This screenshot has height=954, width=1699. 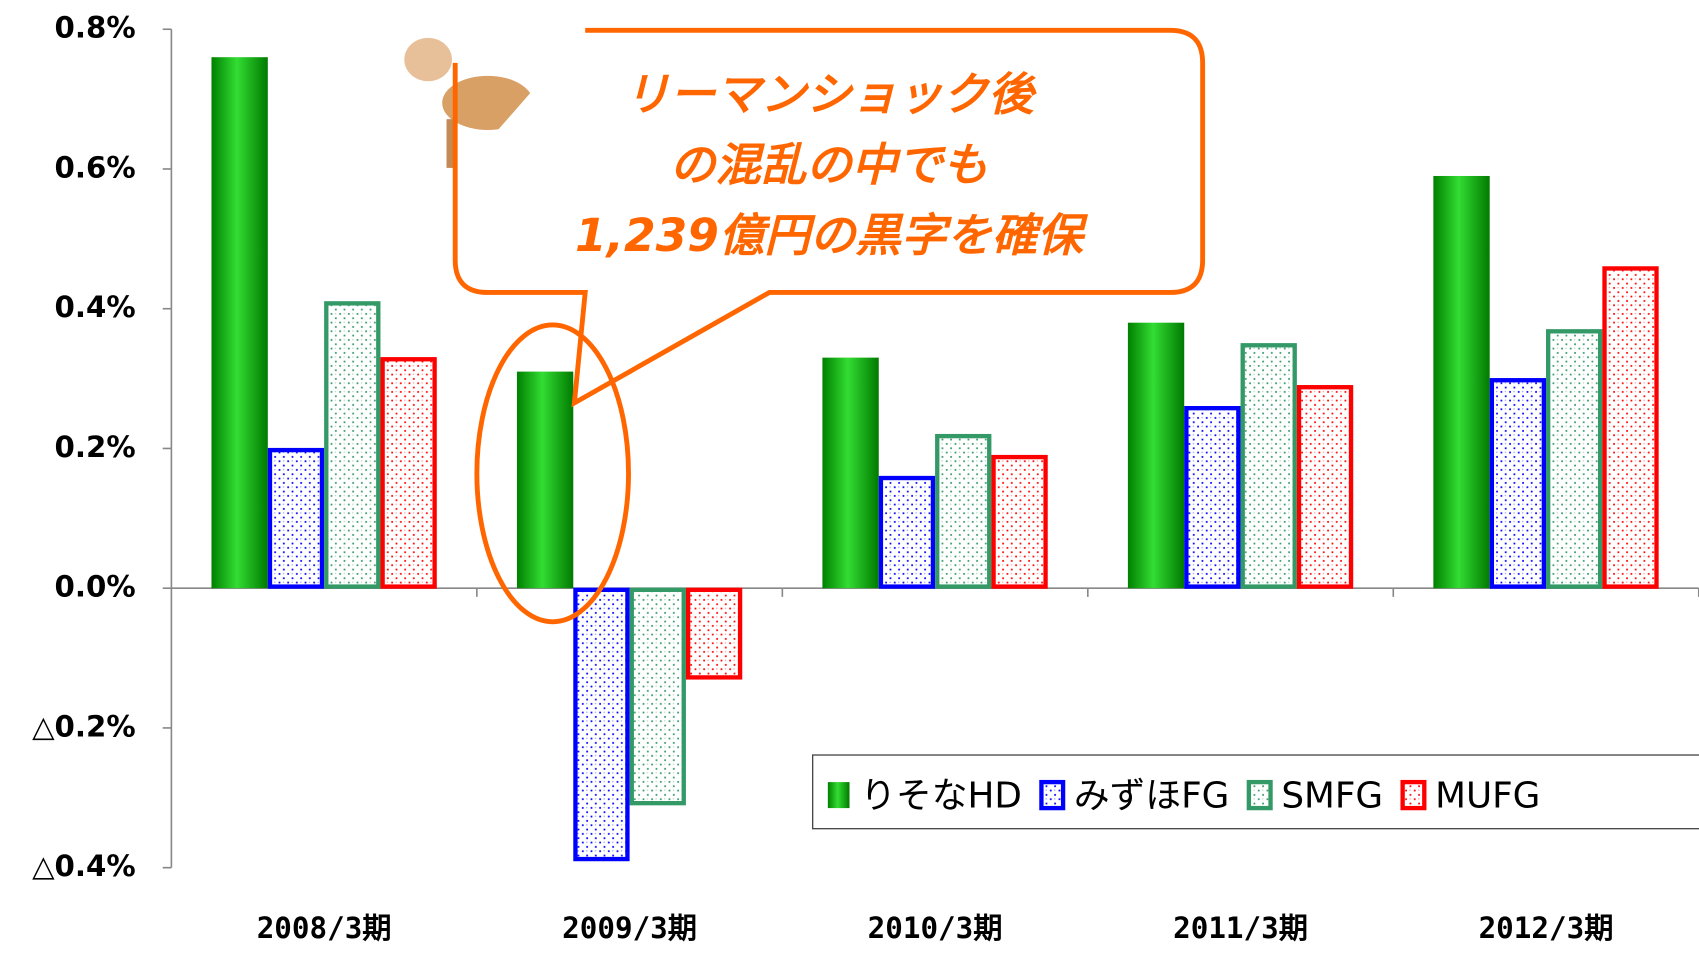 What do you see at coordinates (1240, 928) in the screenshot?
I see `x-tick-label: 2011/3期` at bounding box center [1240, 928].